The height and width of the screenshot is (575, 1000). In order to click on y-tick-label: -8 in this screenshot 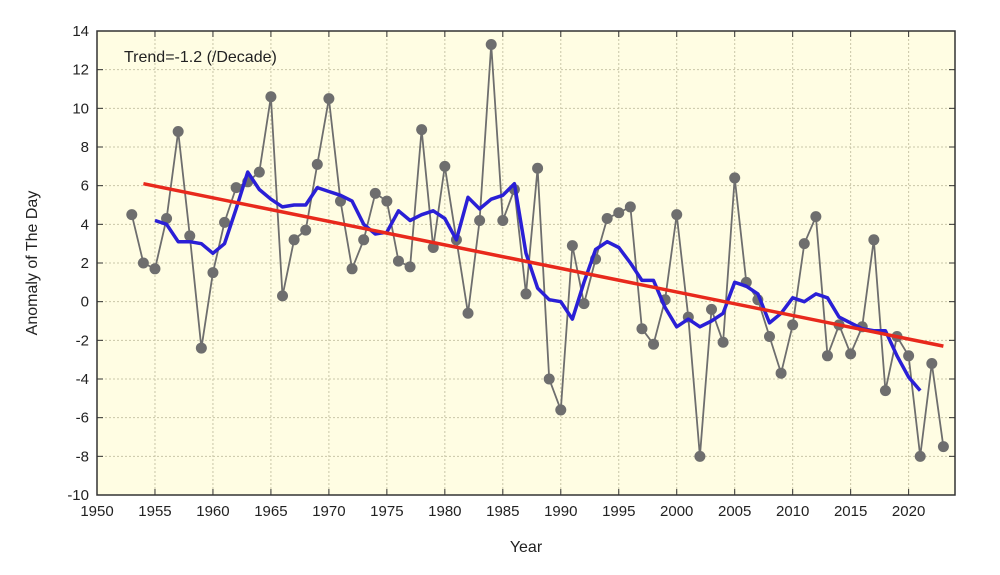, I will do `click(82, 456)`.